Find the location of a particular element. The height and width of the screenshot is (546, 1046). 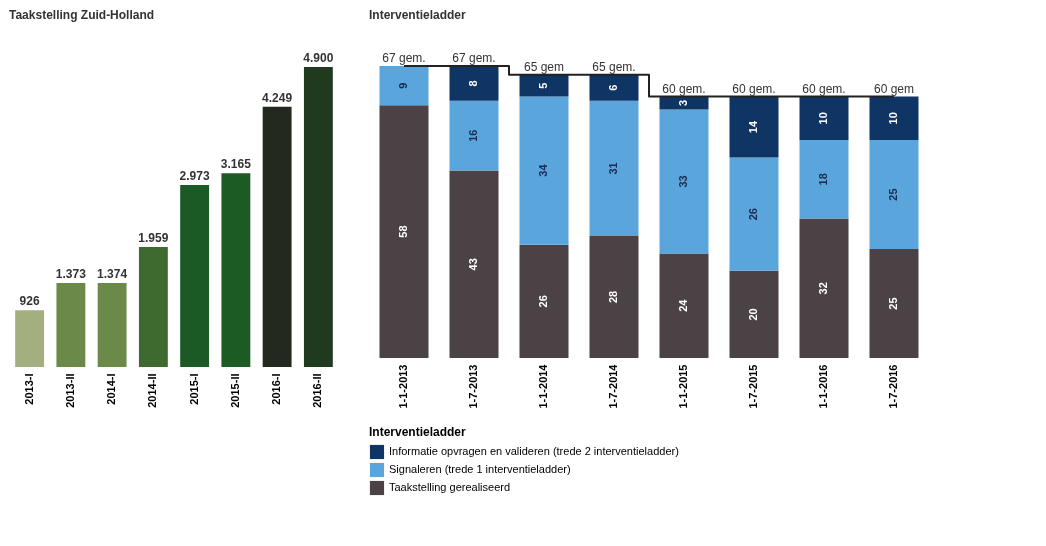

legend-label: Signaleren (trede 1 interventieladder) is located at coordinates (480, 469).